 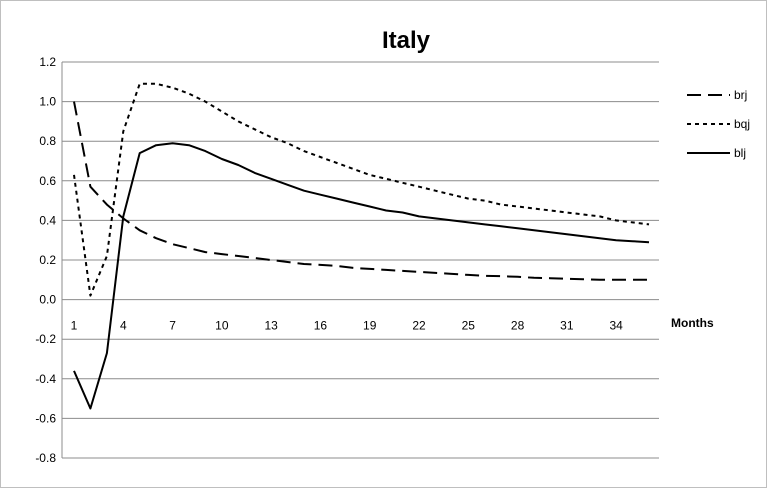 What do you see at coordinates (406, 40) in the screenshot?
I see `chart-title: Italy` at bounding box center [406, 40].